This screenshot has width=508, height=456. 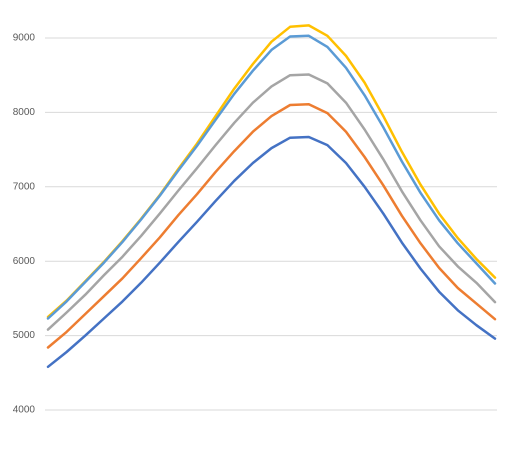 What do you see at coordinates (24, 335) in the screenshot?
I see `y-tick-label: 5000` at bounding box center [24, 335].